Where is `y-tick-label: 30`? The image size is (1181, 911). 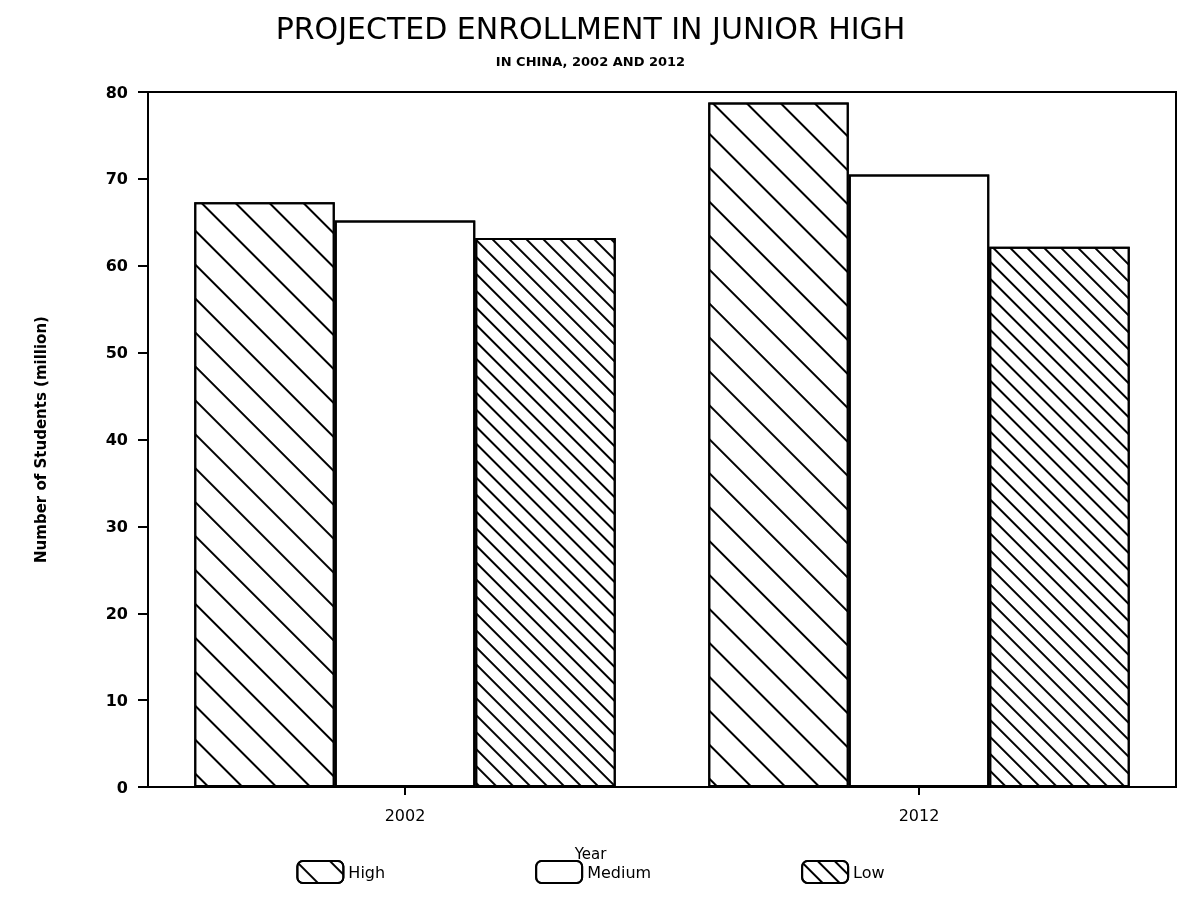
y-tick-label: 30 is located at coordinates (116, 526).